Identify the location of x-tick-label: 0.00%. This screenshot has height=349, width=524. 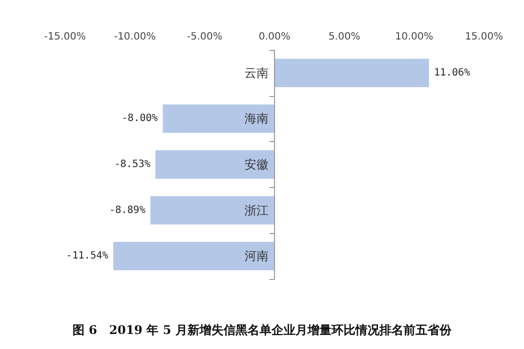
(274, 37).